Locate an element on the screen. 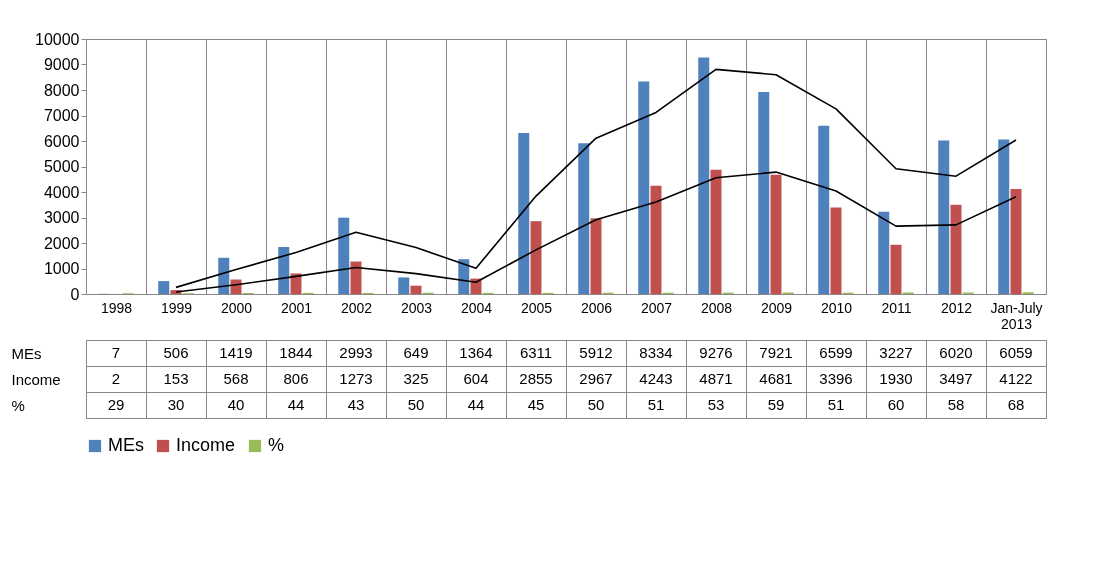 This screenshot has height=563, width=1112. x-tick-label: 2007 is located at coordinates (656, 307).